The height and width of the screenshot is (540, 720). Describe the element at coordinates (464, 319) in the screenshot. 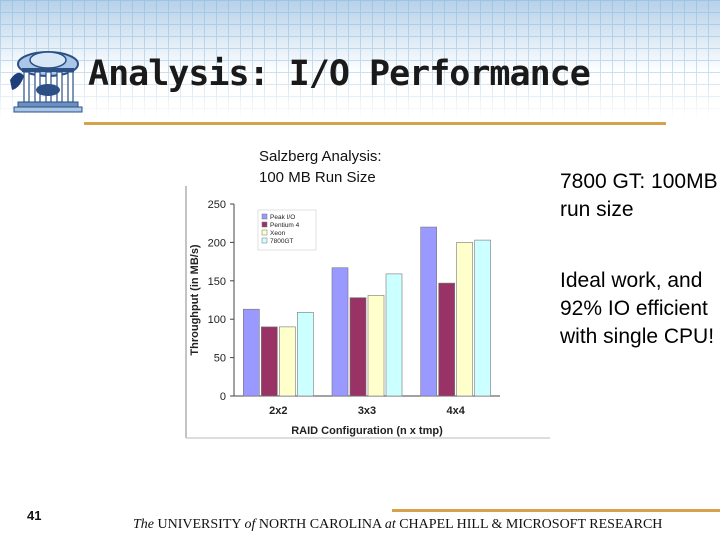

I see `bar-4x4-xeon` at that location.